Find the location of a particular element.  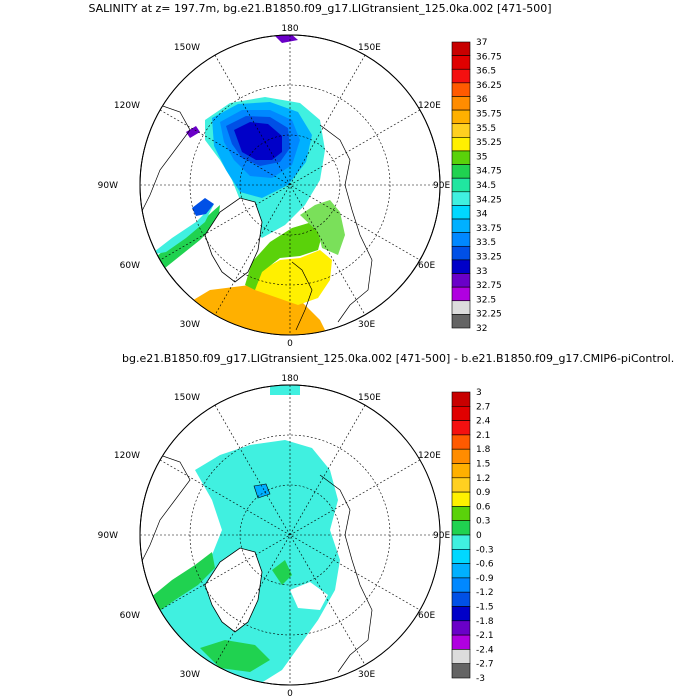

bottom-lon-label: 30W is located at coordinates (190, 675).